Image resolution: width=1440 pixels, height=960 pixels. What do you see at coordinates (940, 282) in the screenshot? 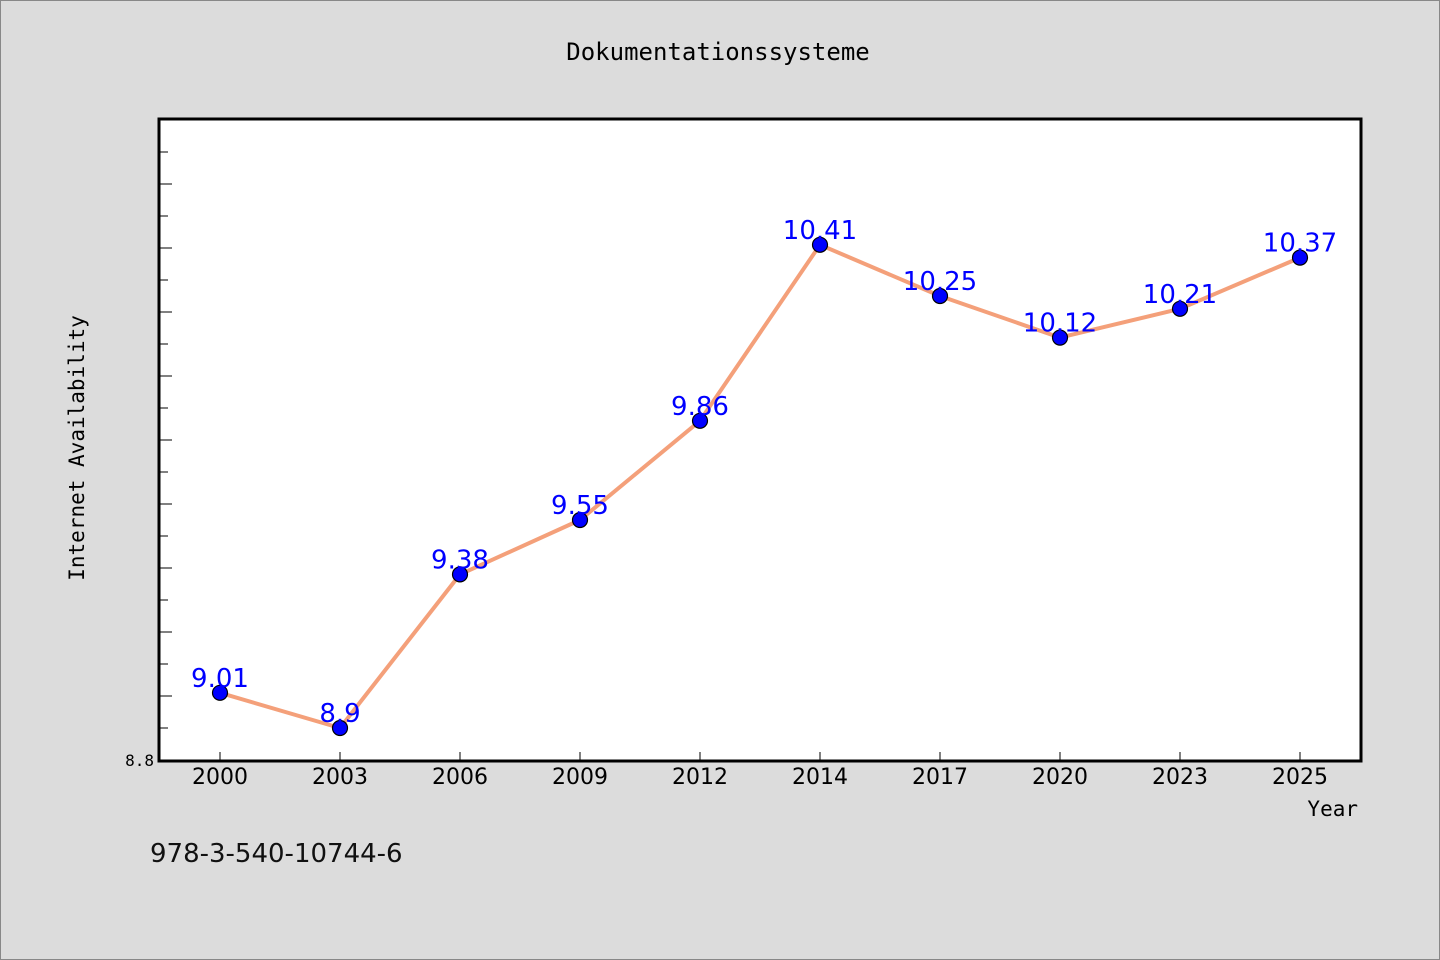
I see `data-label: 10.25` at bounding box center [940, 282].